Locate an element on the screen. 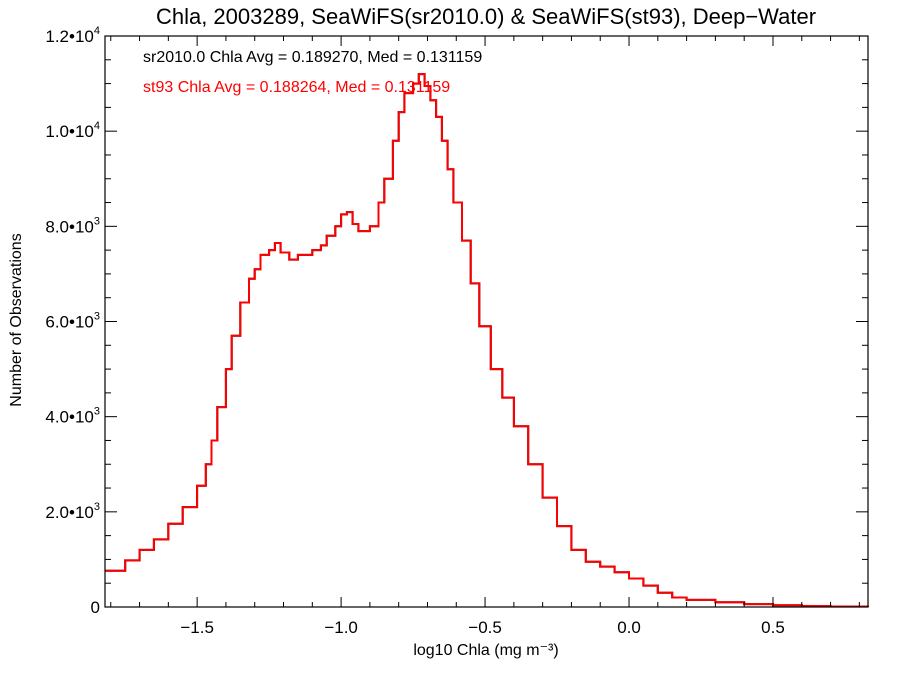 Image resolution: width=900 pixels, height=675 pixels. x-tick-label: 0.0 is located at coordinates (629, 627).